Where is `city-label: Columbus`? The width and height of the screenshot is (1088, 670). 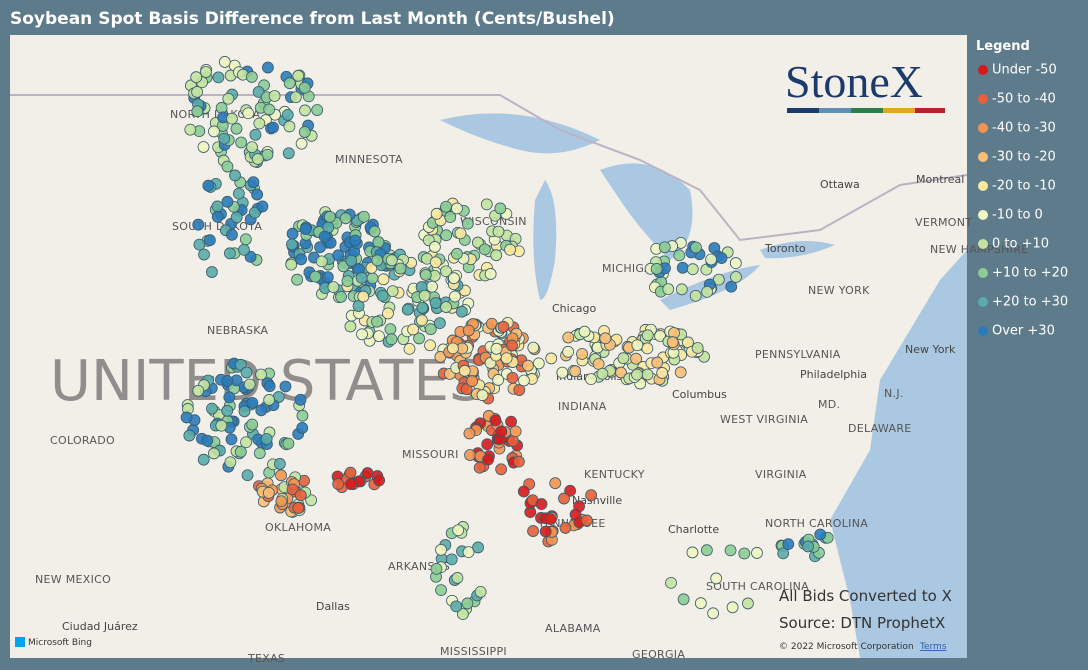
city-label: Columbus is located at coordinates (699, 394).